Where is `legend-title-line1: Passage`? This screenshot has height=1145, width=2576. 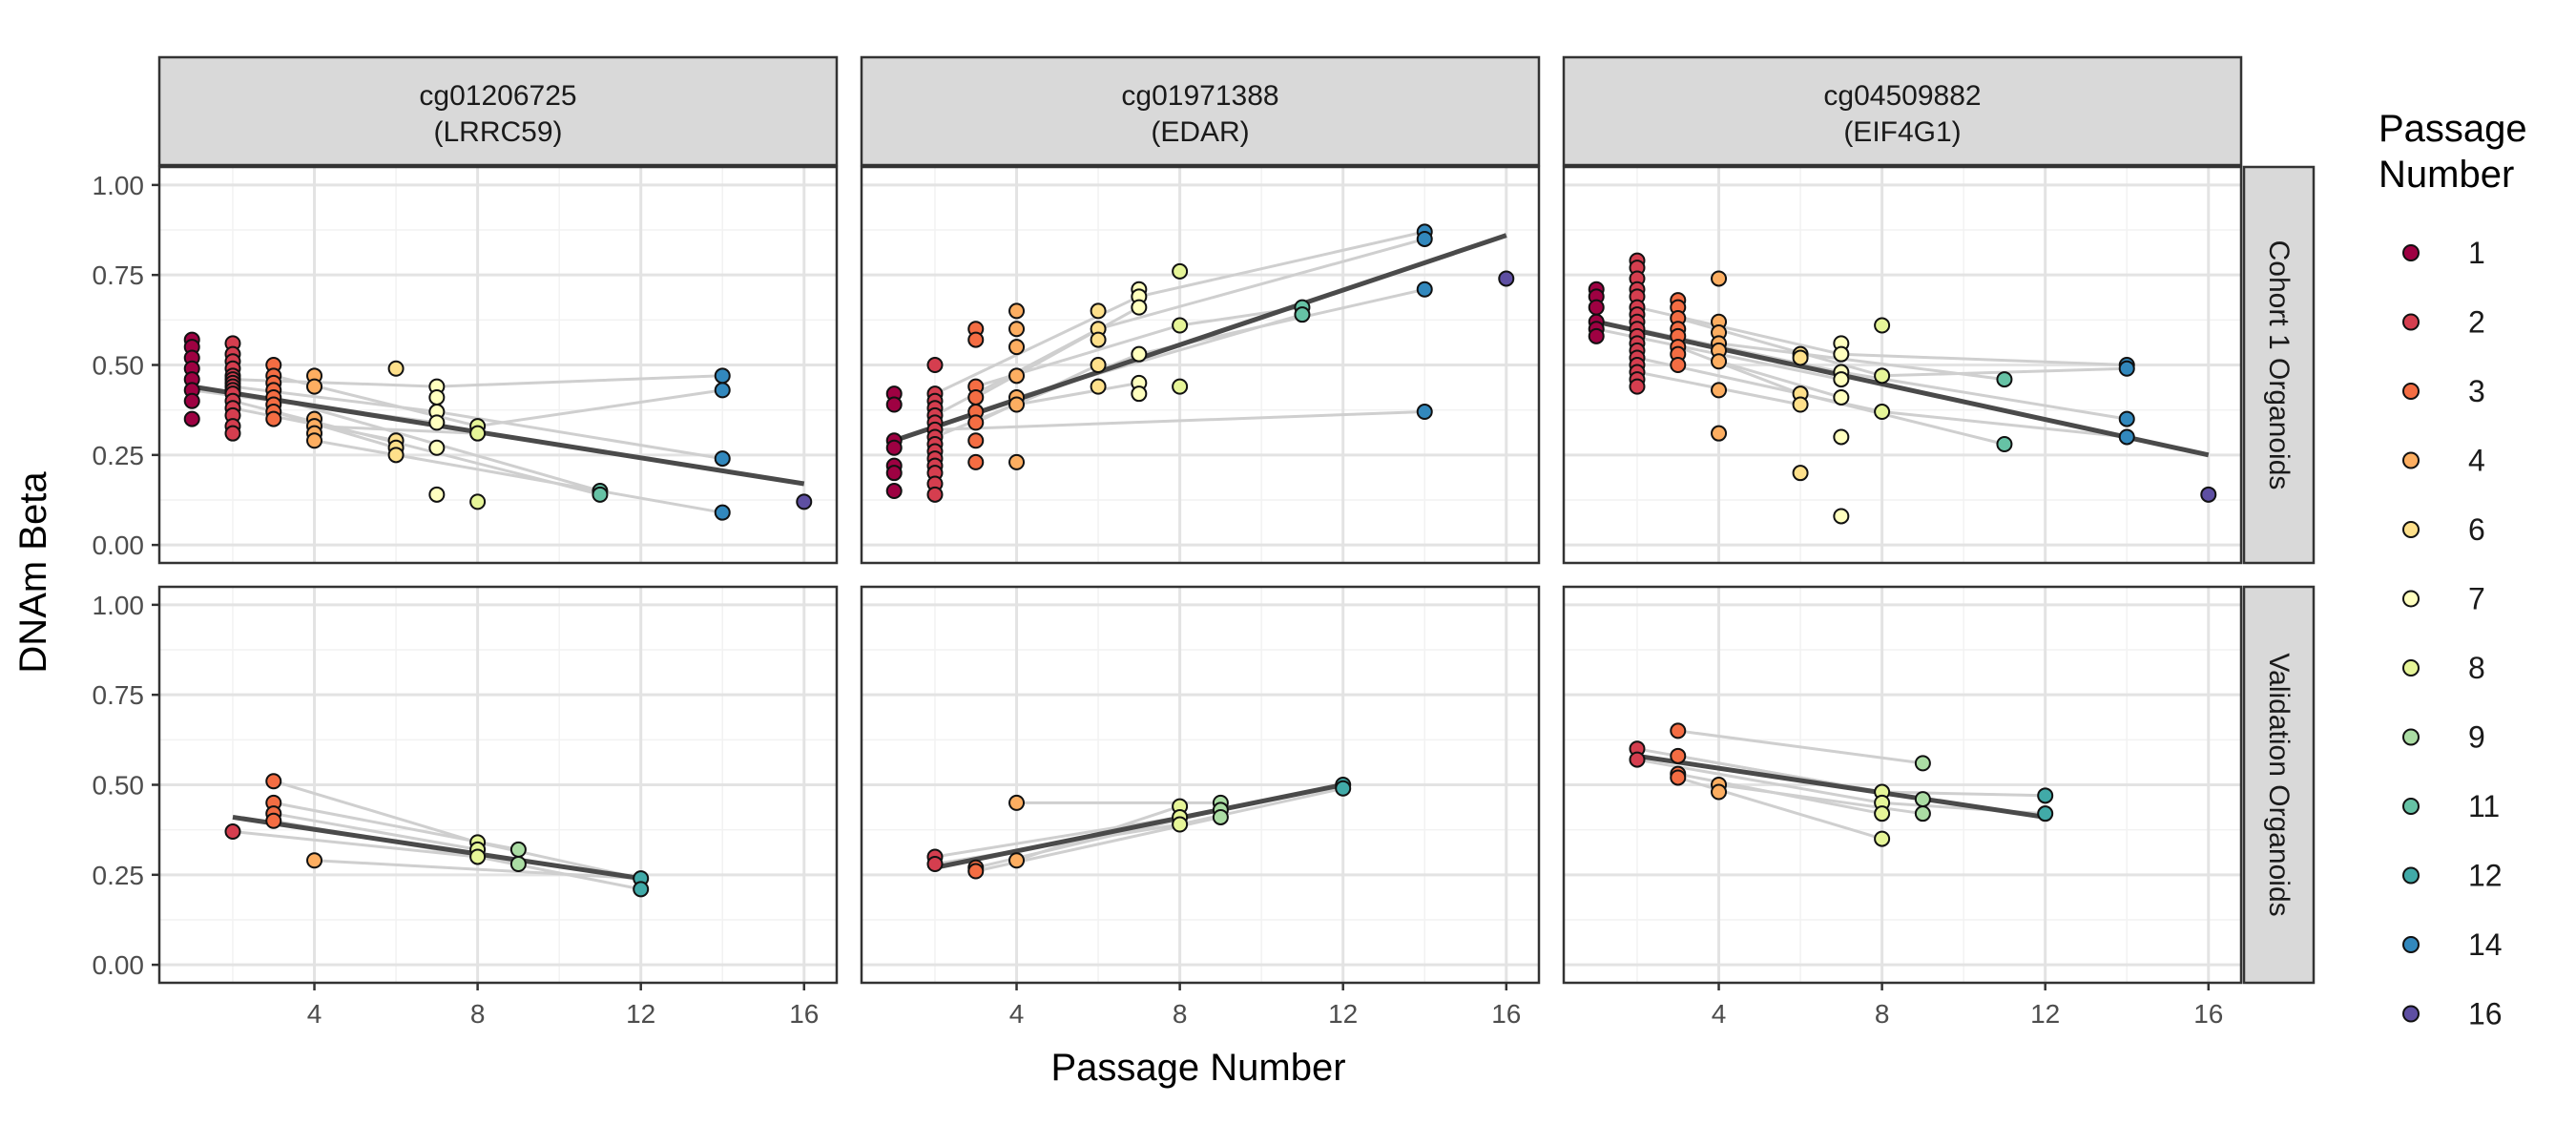
legend-title-line1: Passage is located at coordinates (2453, 129).